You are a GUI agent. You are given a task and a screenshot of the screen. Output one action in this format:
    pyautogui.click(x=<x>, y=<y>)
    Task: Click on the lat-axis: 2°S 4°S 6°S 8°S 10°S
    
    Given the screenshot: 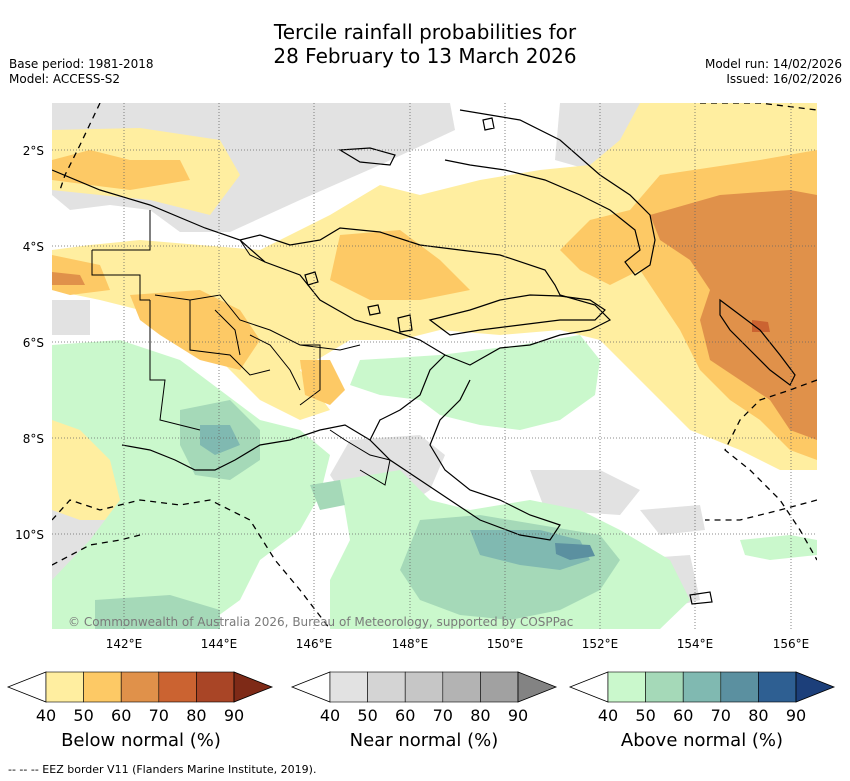 What is the action you would take?
    pyautogui.click(x=29, y=343)
    